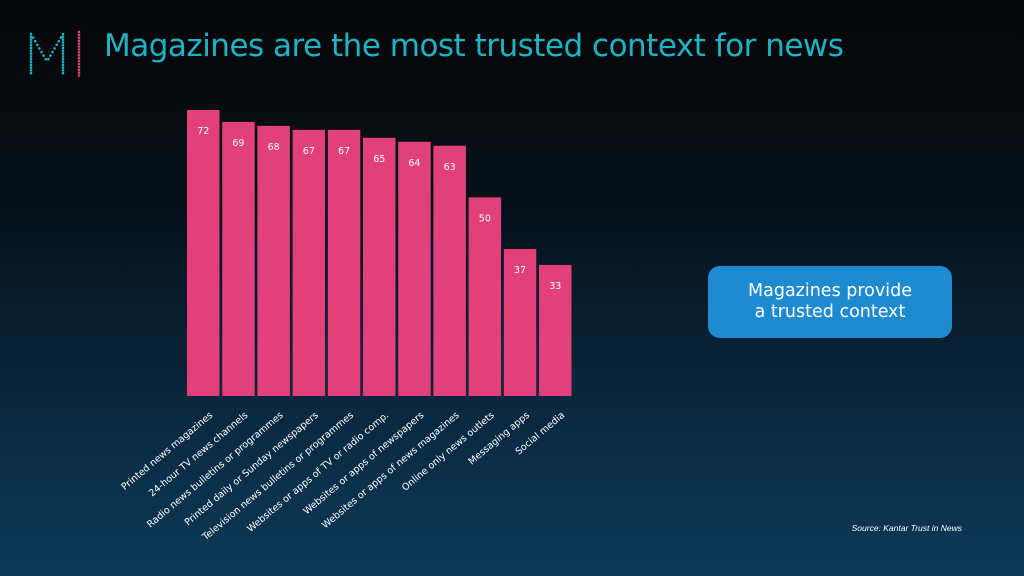 This screenshot has height=576, width=1024. What do you see at coordinates (485, 218) in the screenshot?
I see `bar-value-label: 50` at bounding box center [485, 218].